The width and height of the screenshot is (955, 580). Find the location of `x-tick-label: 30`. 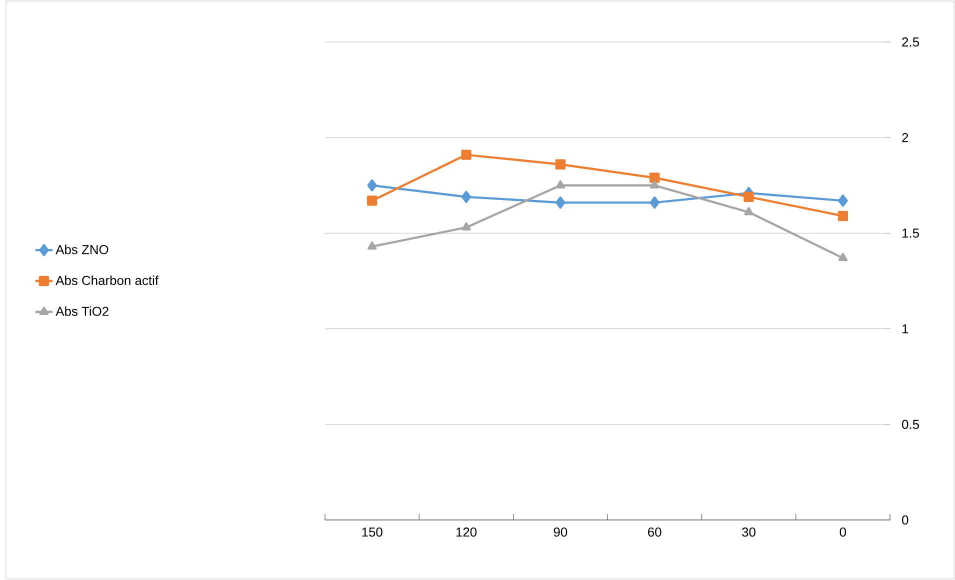

x-tick-label: 30 is located at coordinates (749, 532).